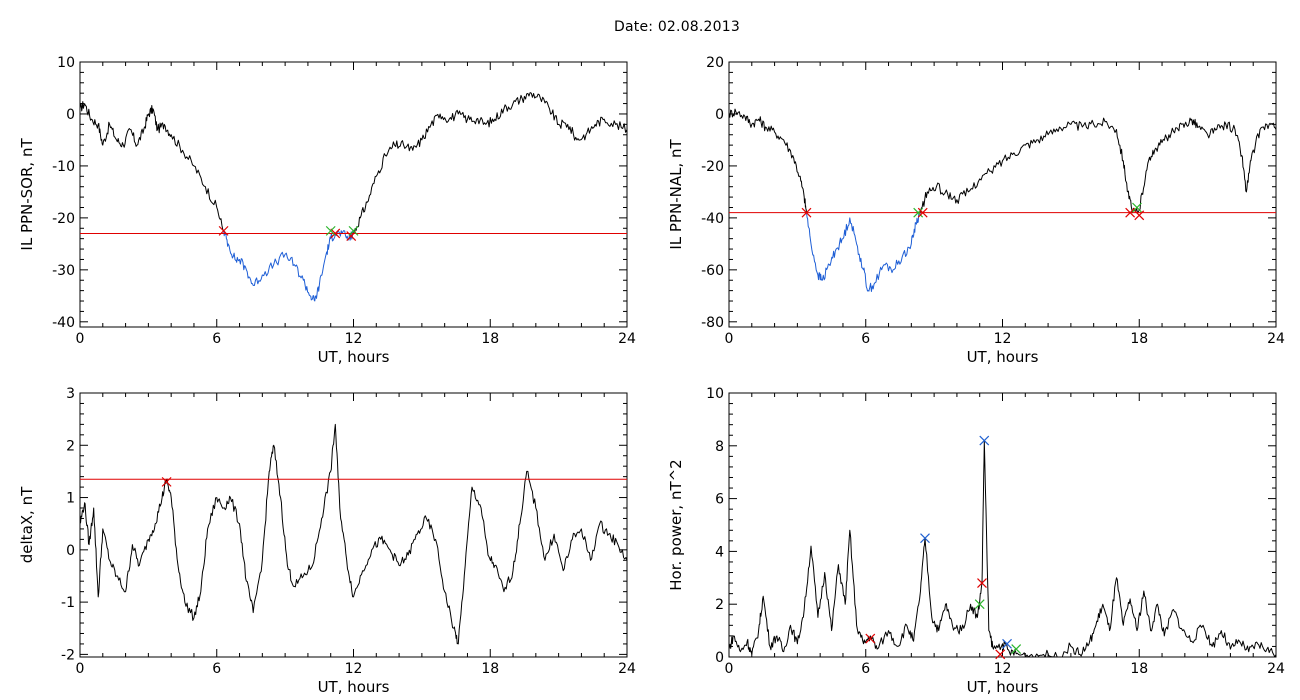 The width and height of the screenshot is (1300, 700). What do you see at coordinates (712, 271) in the screenshot?
I see `y-tick-label: -60` at bounding box center [712, 271].